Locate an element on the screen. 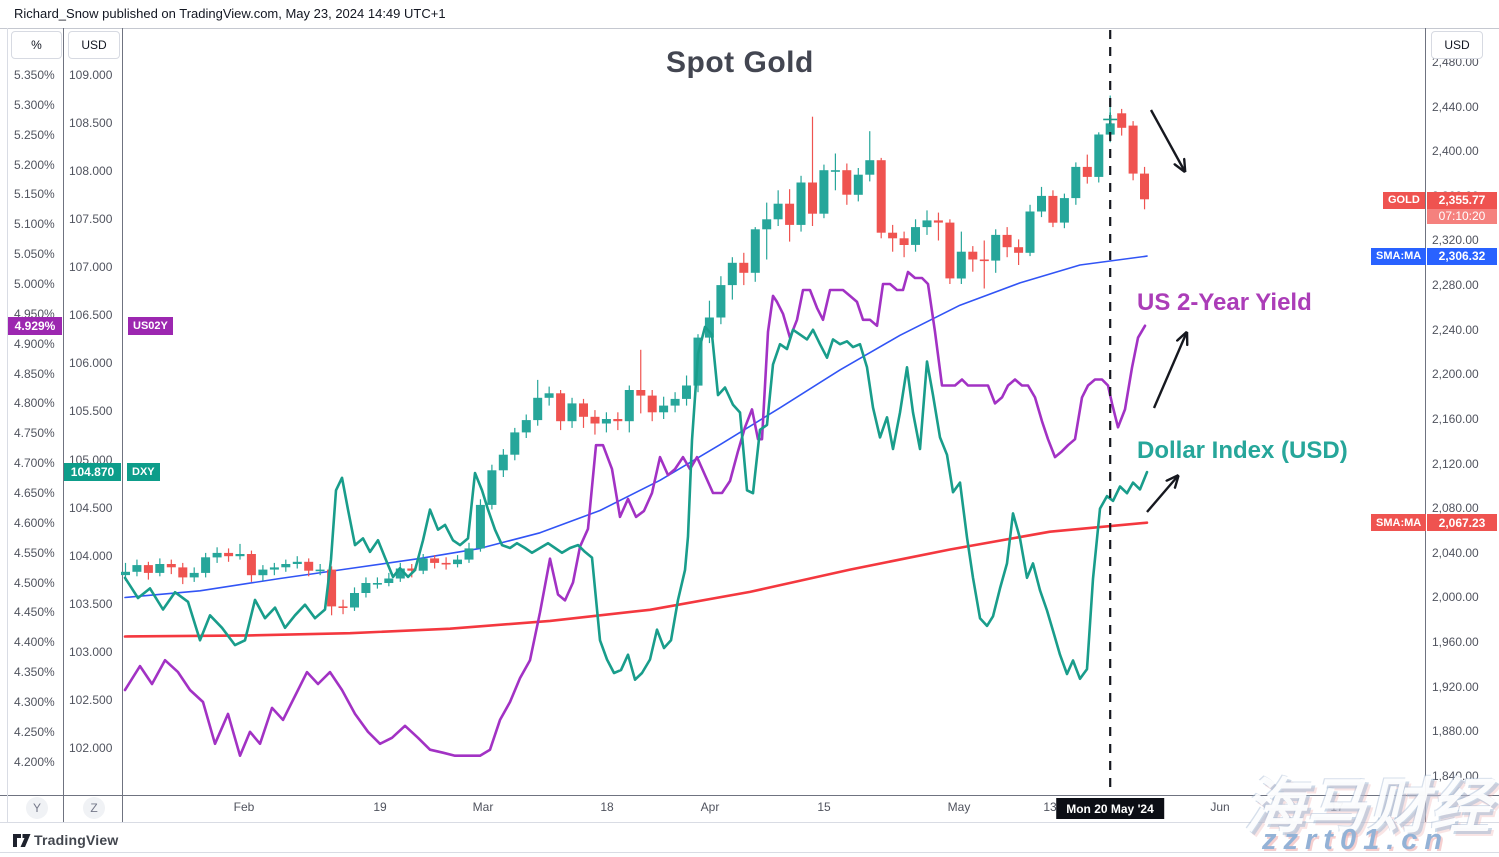  usd-right-tick-label: 2,000.00 is located at coordinates (1455, 597).